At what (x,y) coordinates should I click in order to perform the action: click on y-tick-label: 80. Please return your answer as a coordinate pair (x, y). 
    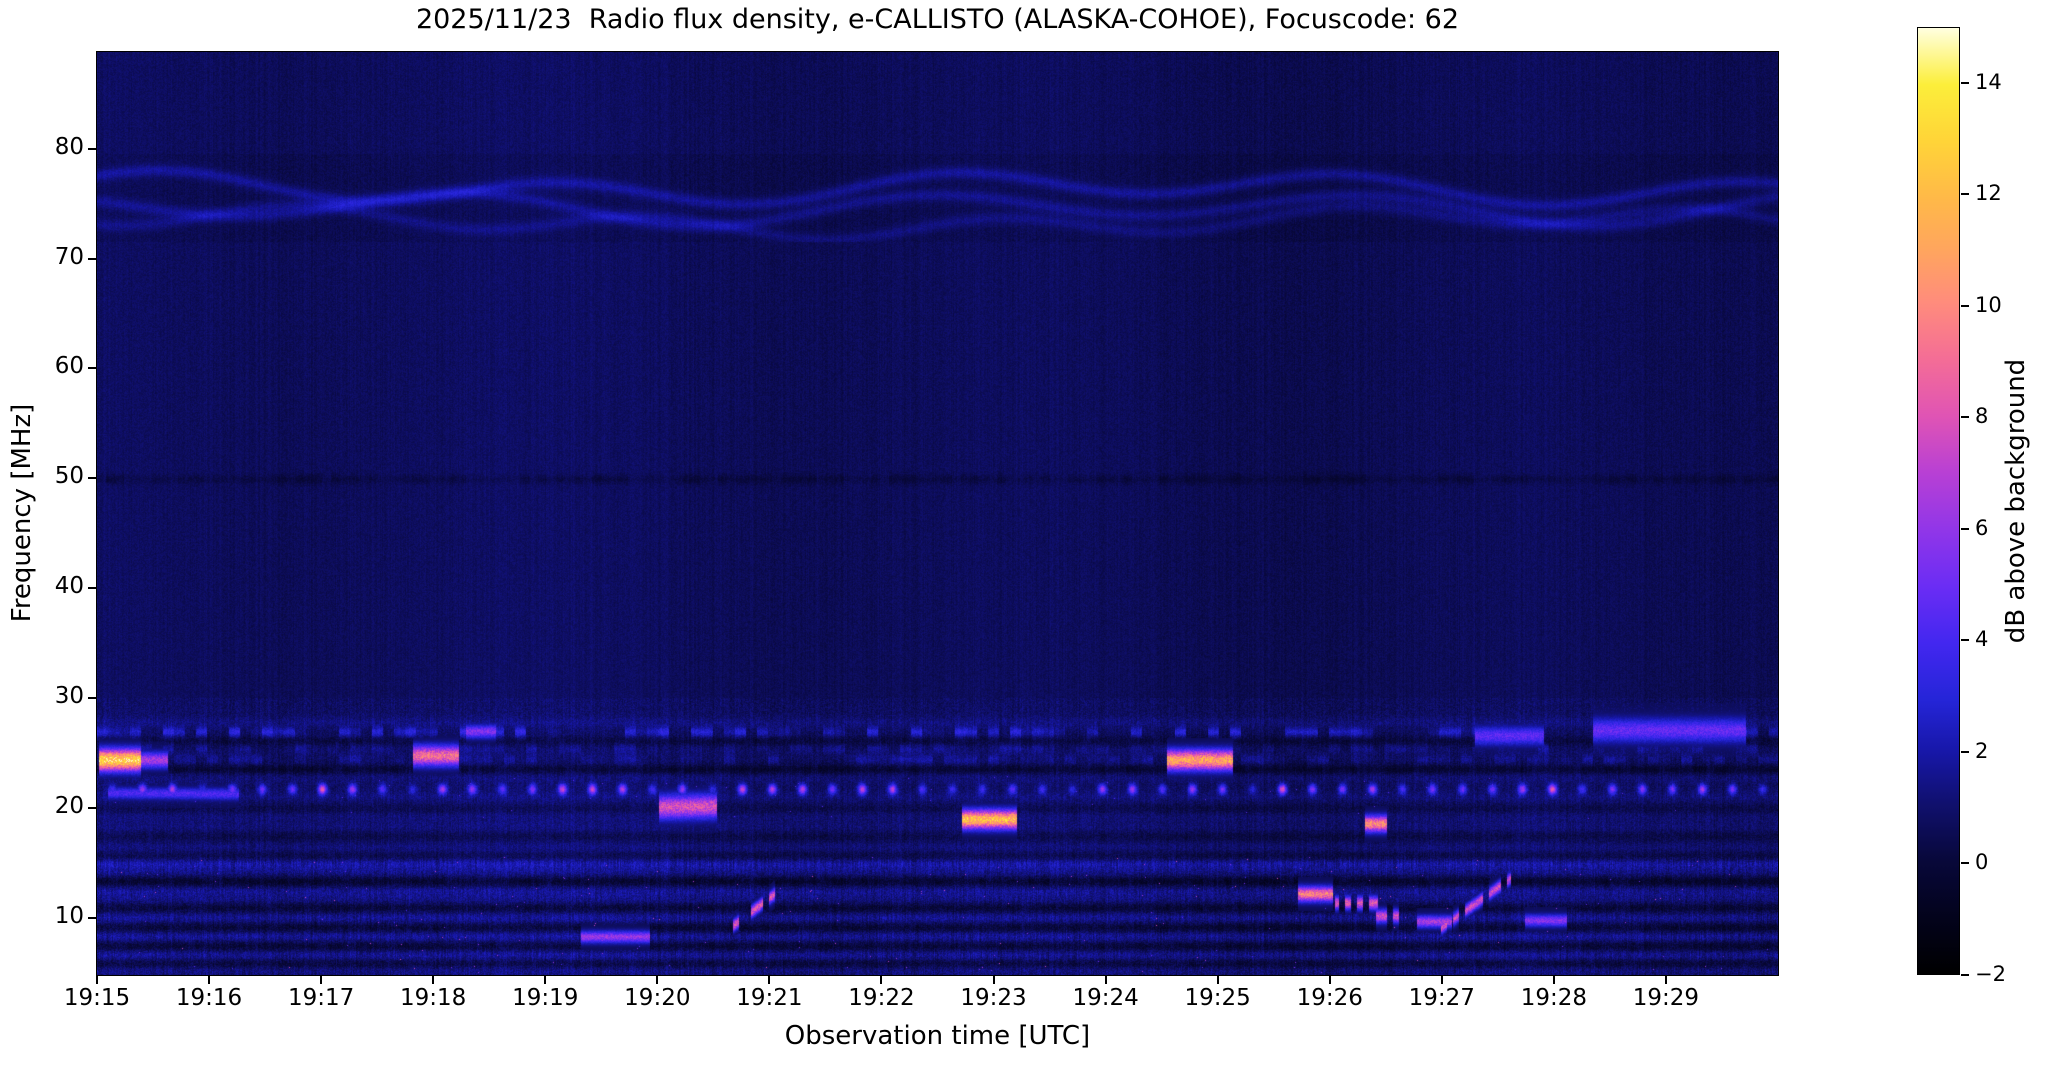
    Looking at the image, I should click on (69, 146).